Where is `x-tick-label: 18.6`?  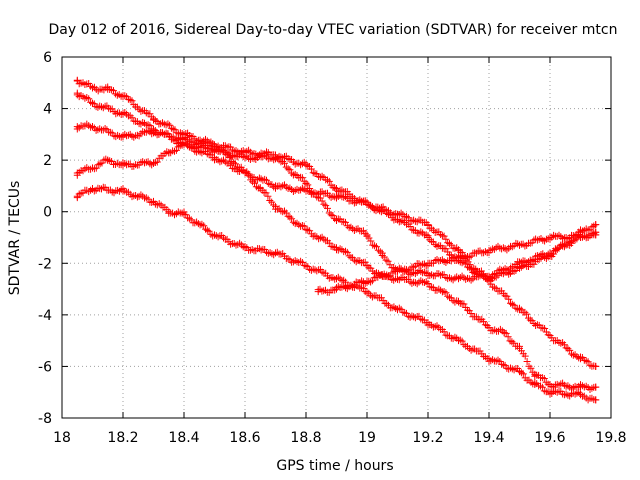
x-tick-label: 18.6 is located at coordinates (244, 438).